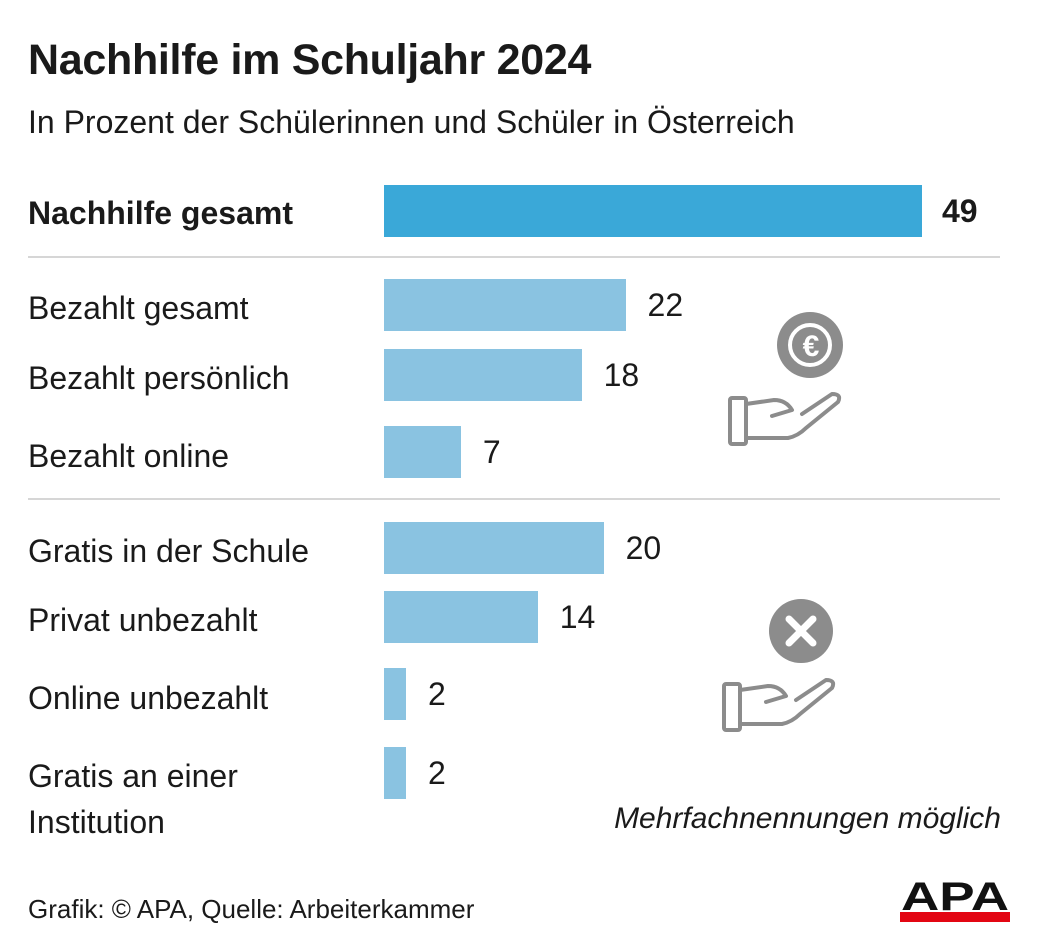  I want to click on coin-icon, so click(810, 345).